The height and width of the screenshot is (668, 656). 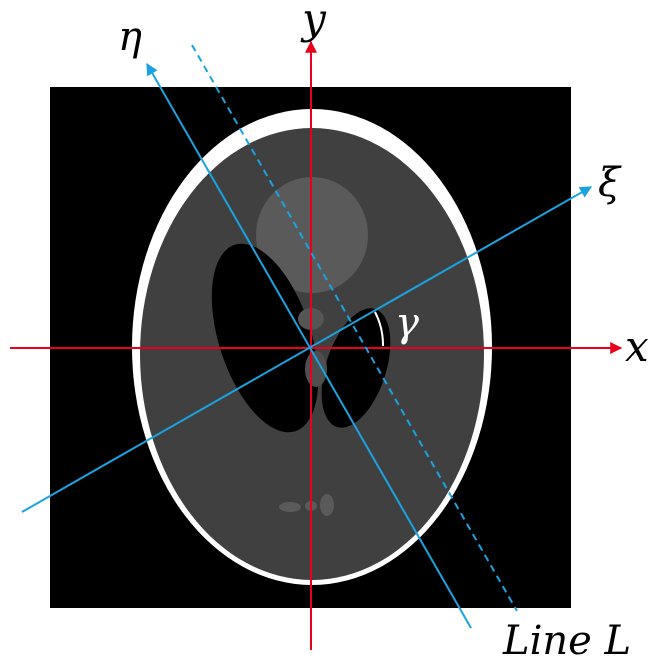 What do you see at coordinates (265, 338) in the screenshot?
I see `left-ventricle` at bounding box center [265, 338].